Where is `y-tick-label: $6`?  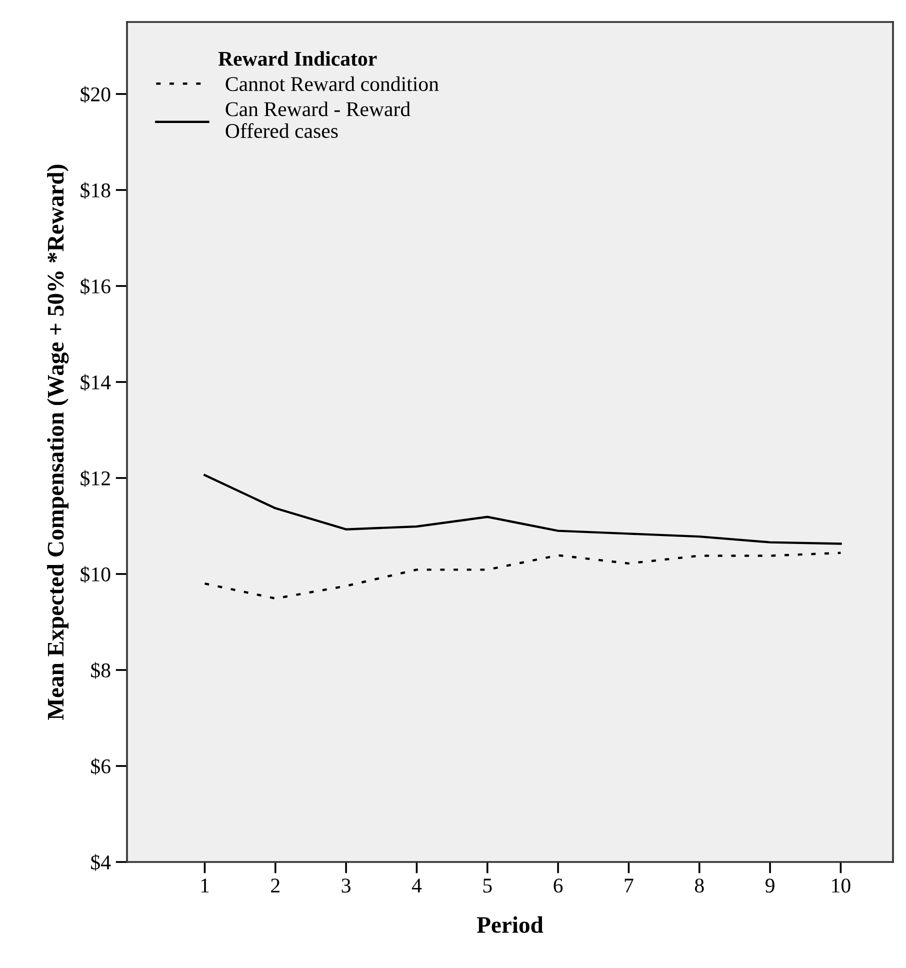 y-tick-label: $6 is located at coordinates (100, 766).